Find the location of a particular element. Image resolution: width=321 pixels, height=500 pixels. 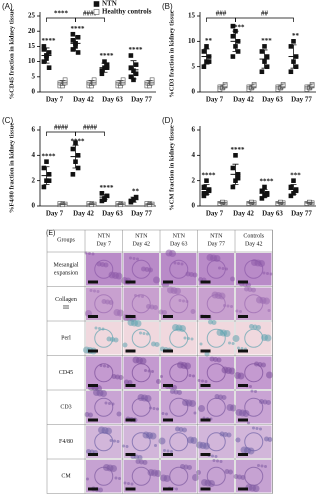

panel-label: (A) is located at coordinates (7, 6).